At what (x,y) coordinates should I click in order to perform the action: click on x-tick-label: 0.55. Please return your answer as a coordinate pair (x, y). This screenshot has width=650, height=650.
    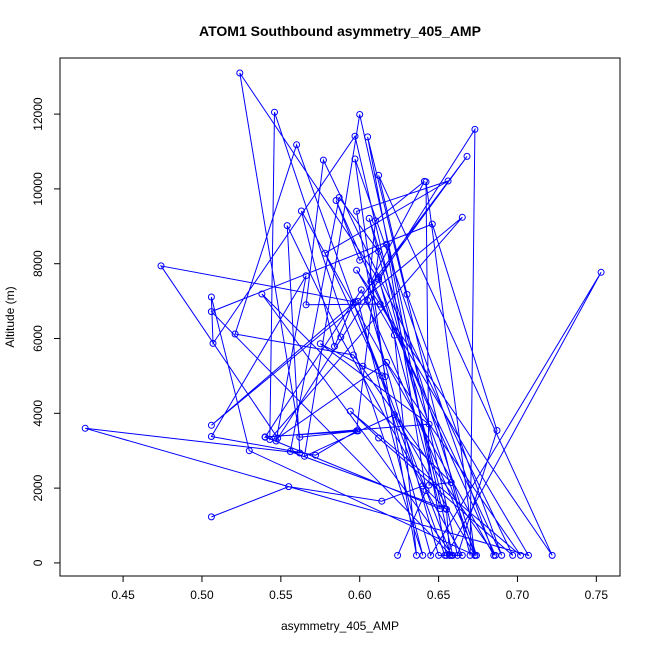
    Looking at the image, I should click on (281, 595).